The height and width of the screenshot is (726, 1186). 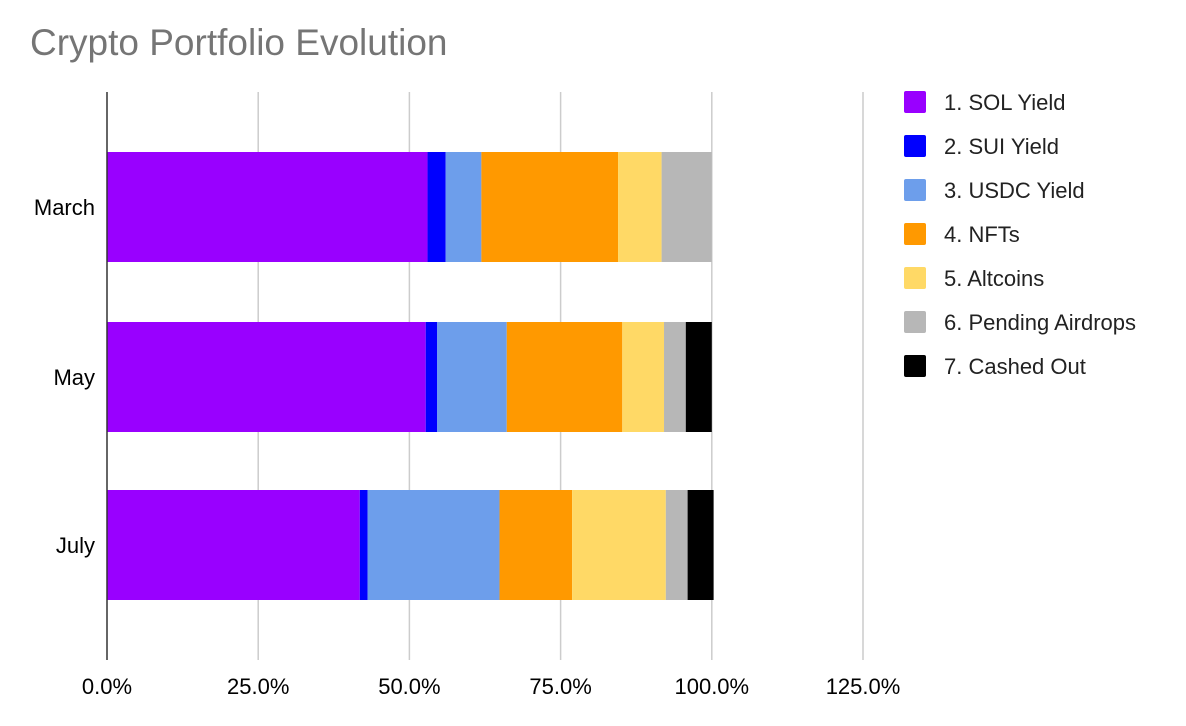 I want to click on y-category-label: May, so click(x=74, y=377).